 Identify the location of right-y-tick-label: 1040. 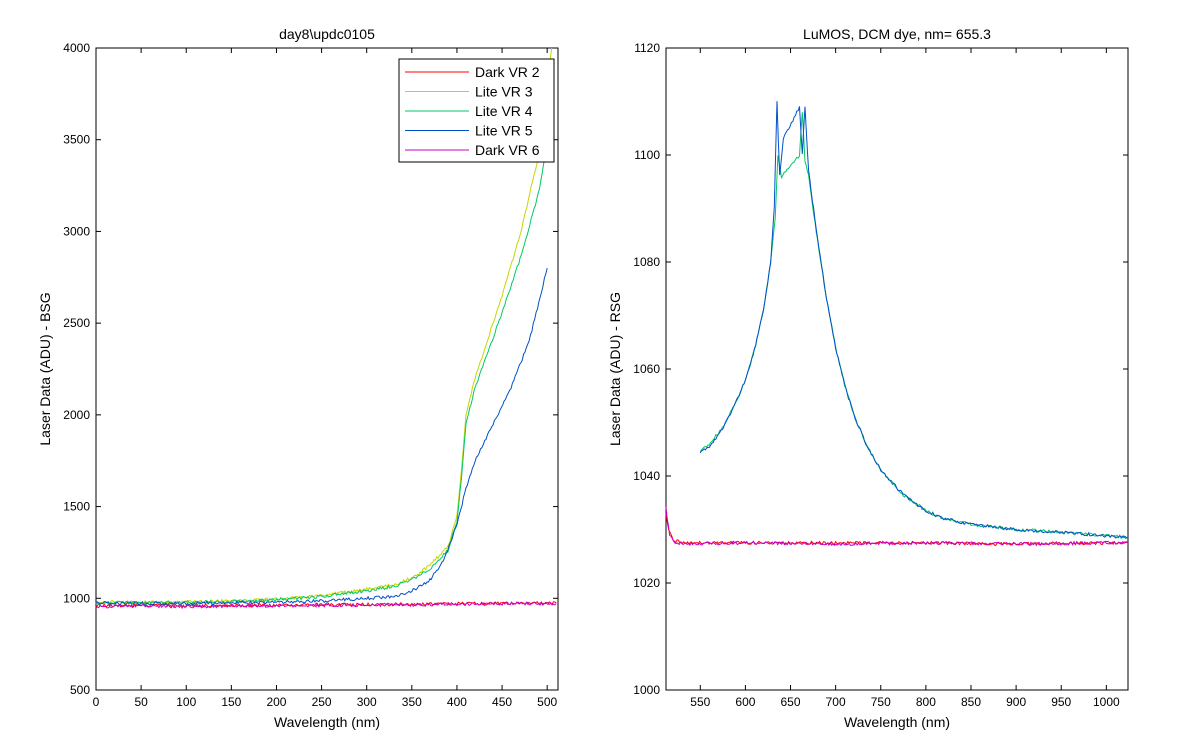
(646, 476).